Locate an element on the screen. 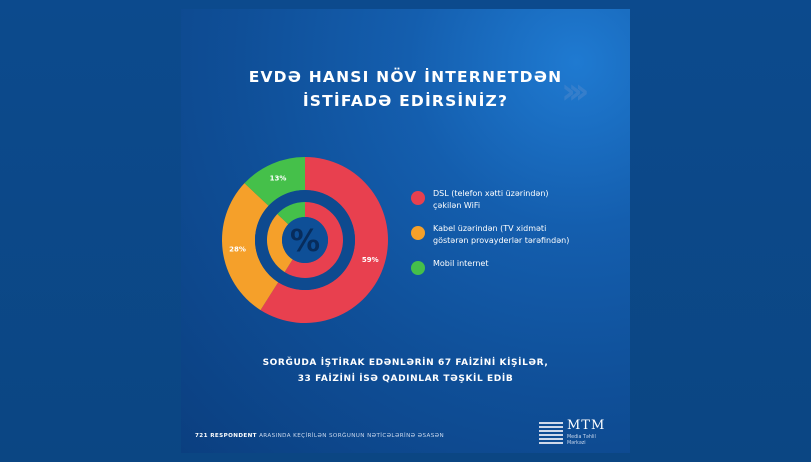  legend-label-cable-line-2: göstərən provayderlər tərəfindən) is located at coordinates (501, 240).